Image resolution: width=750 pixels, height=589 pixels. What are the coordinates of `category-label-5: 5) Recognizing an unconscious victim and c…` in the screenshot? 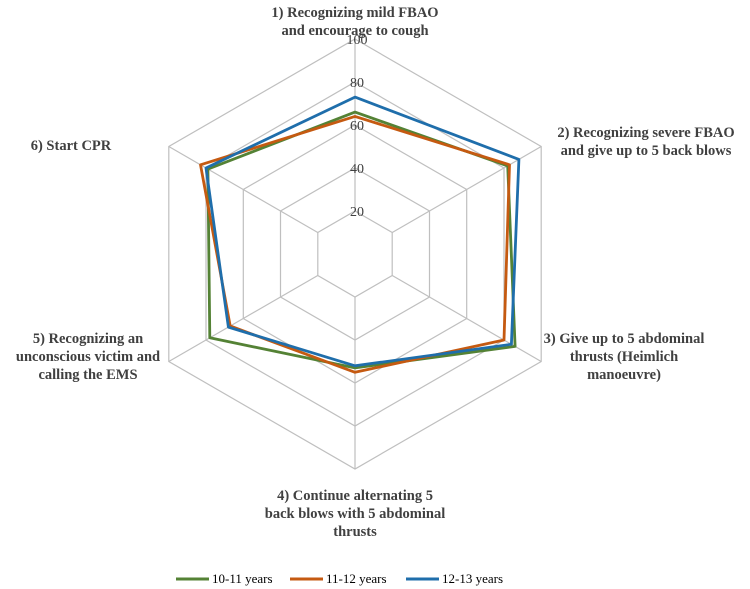 It's located at (88, 357).